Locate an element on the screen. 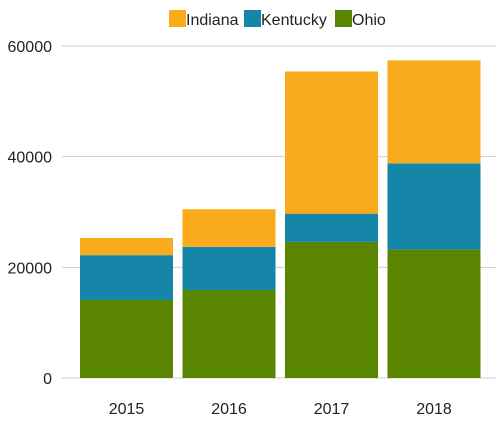  y-tick-label: 40000 is located at coordinates (30, 158).